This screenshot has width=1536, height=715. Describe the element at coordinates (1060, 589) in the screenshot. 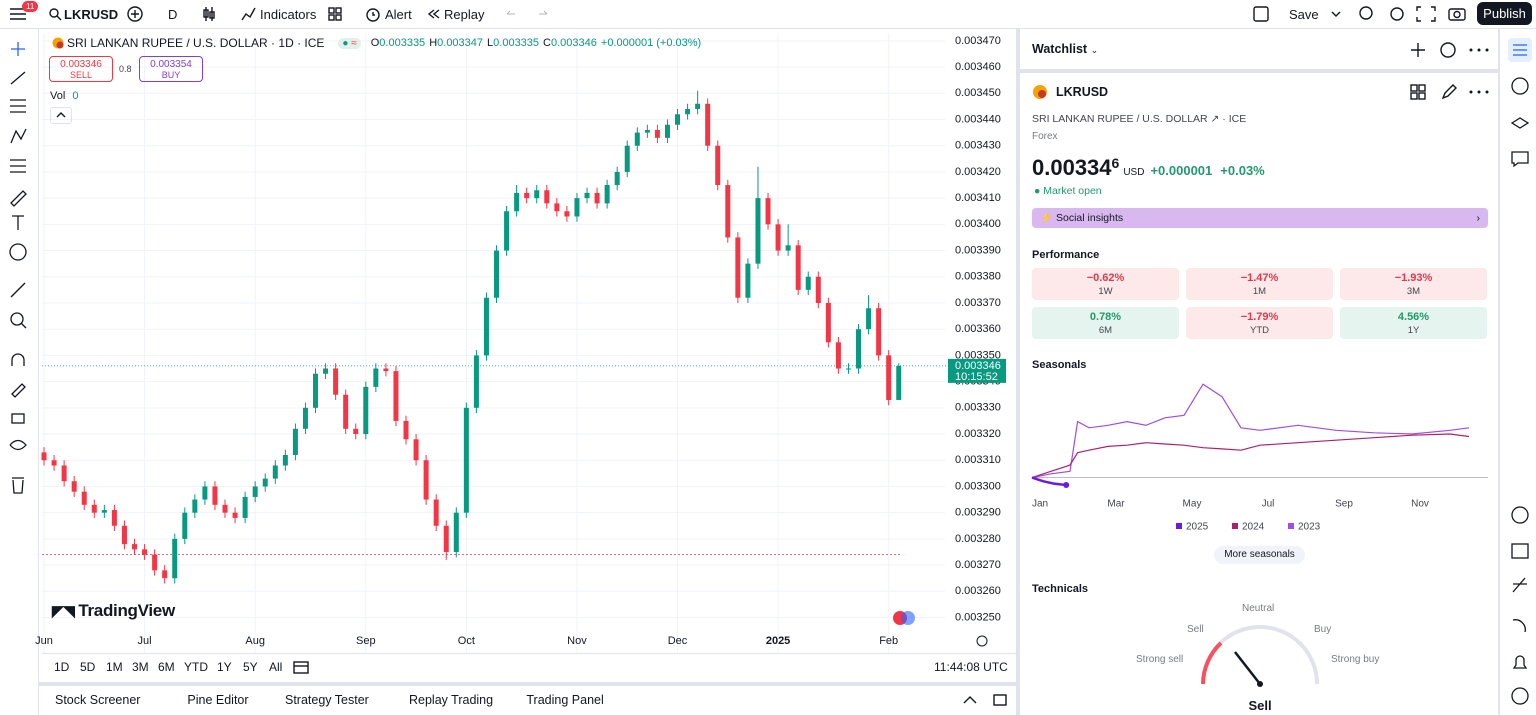

I see `technicals-title: Technicals` at that location.